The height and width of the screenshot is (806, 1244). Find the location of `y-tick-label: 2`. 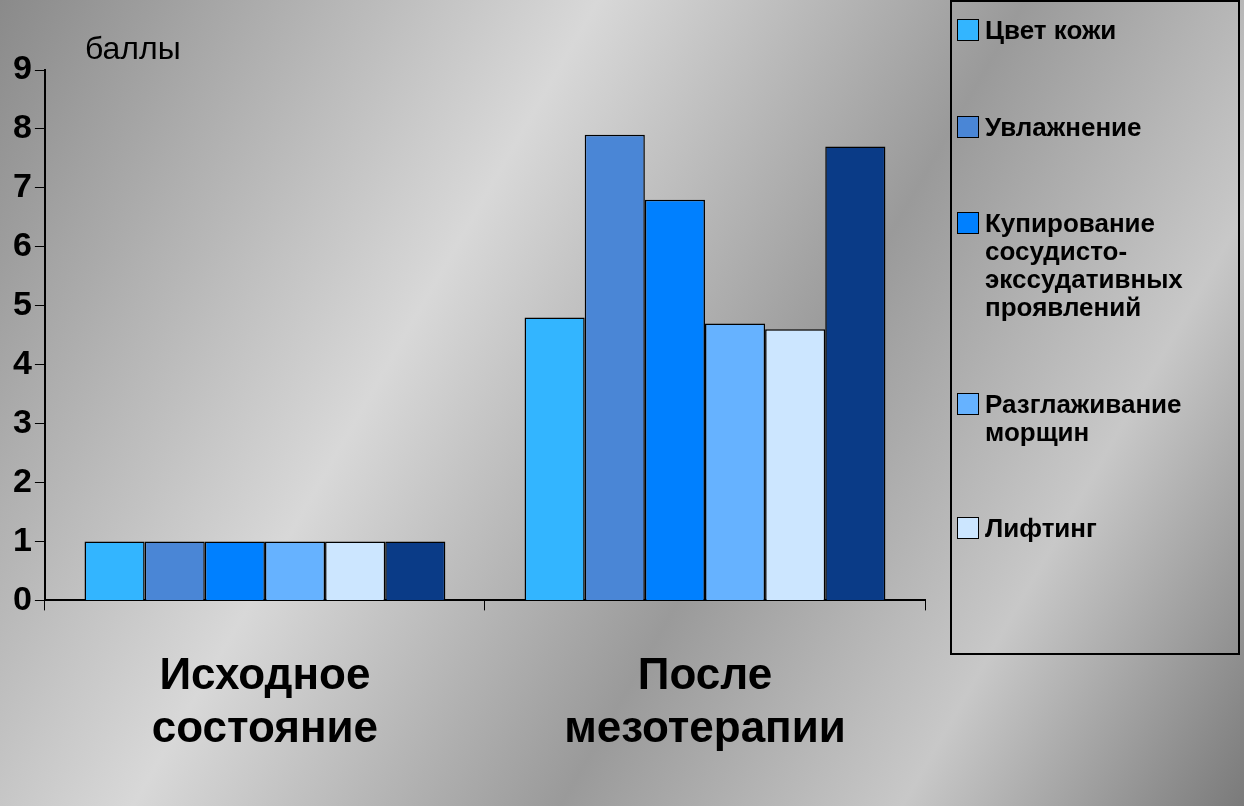

y-tick-label: 2 is located at coordinates (22, 479).